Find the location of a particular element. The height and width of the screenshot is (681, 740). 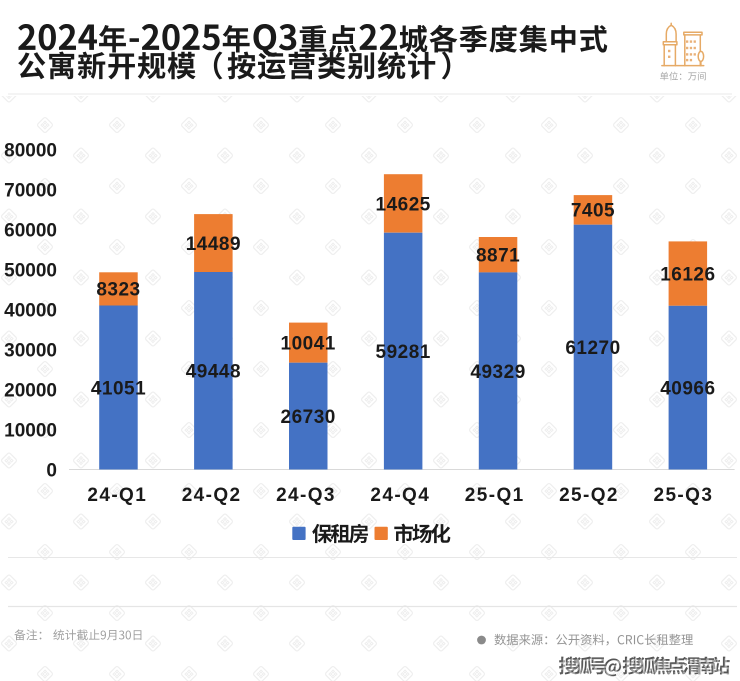

svg-text: 0 is located at coordinates (51, 470).